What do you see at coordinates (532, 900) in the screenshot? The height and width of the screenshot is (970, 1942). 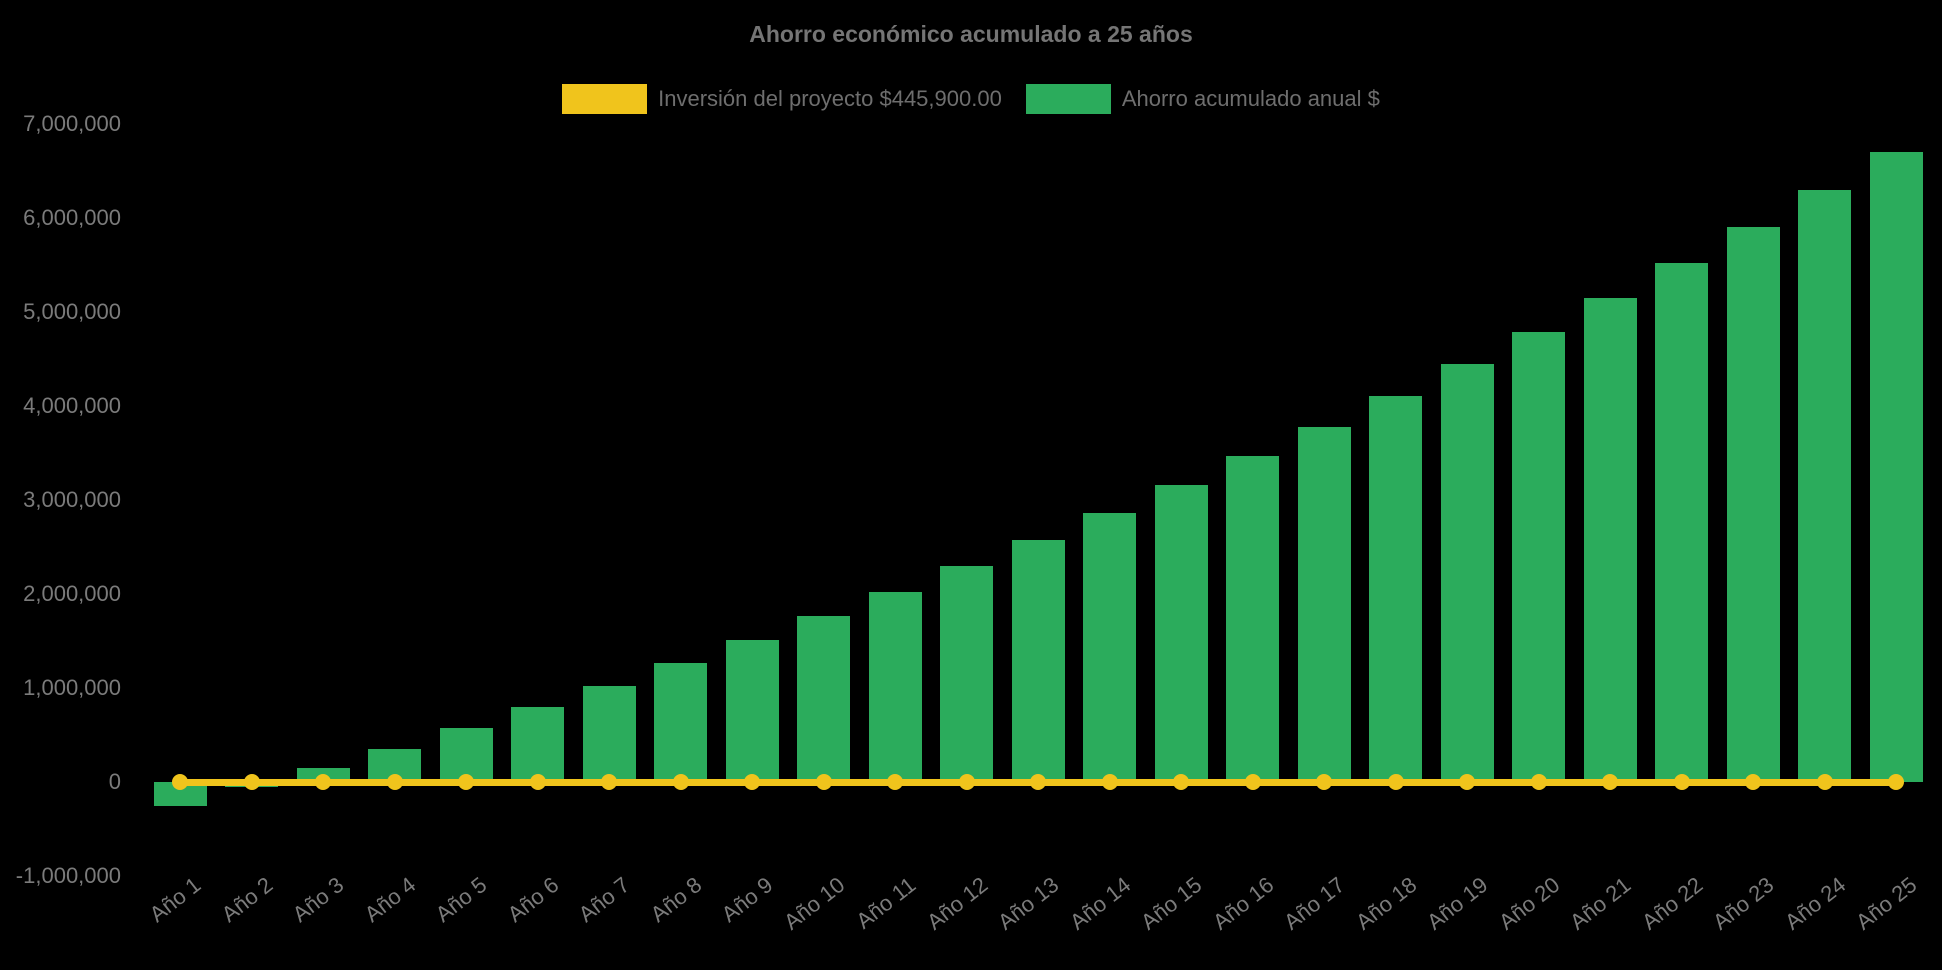 I see `x-tick-label: Año 6` at bounding box center [532, 900].